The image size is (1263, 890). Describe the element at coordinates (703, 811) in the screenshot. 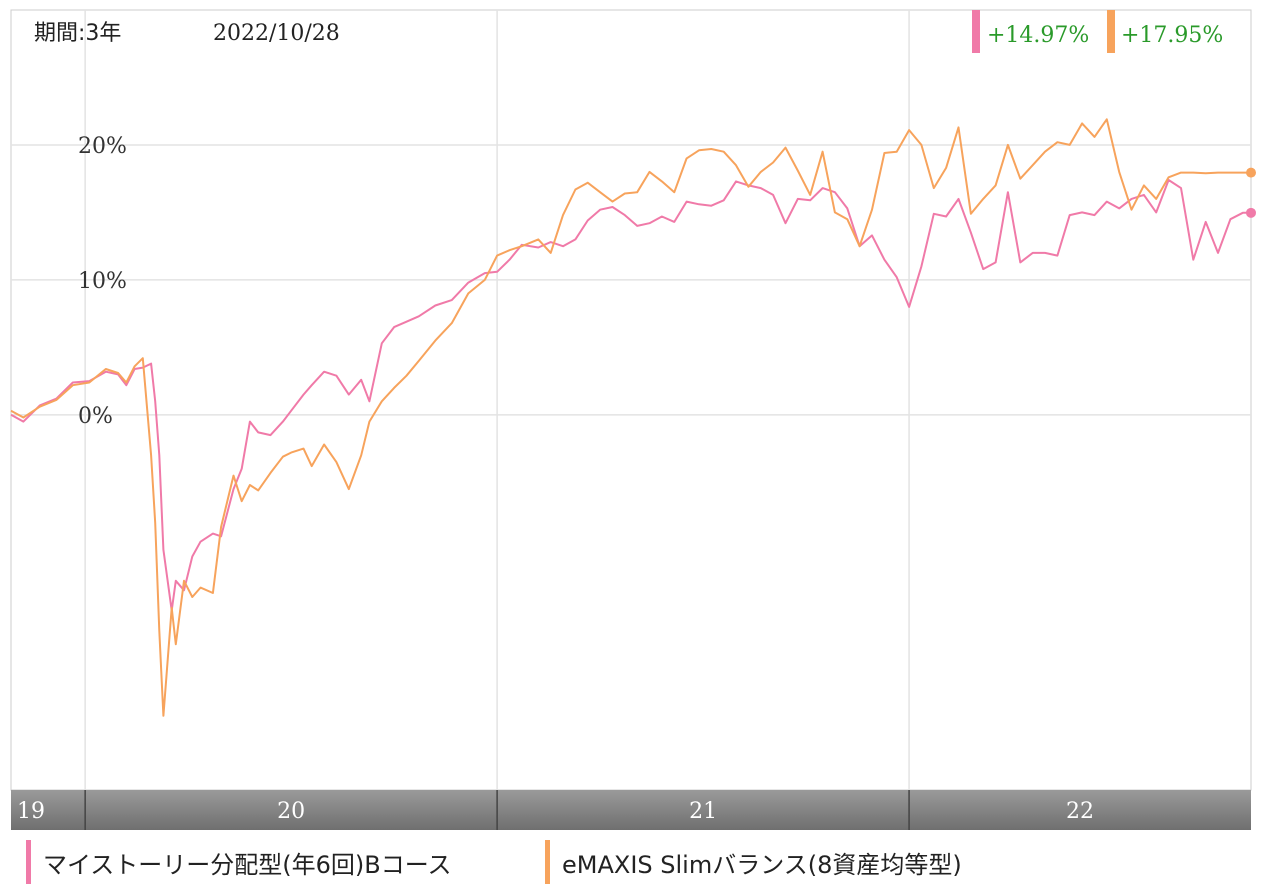

I see `x-tick-label: 21` at that location.